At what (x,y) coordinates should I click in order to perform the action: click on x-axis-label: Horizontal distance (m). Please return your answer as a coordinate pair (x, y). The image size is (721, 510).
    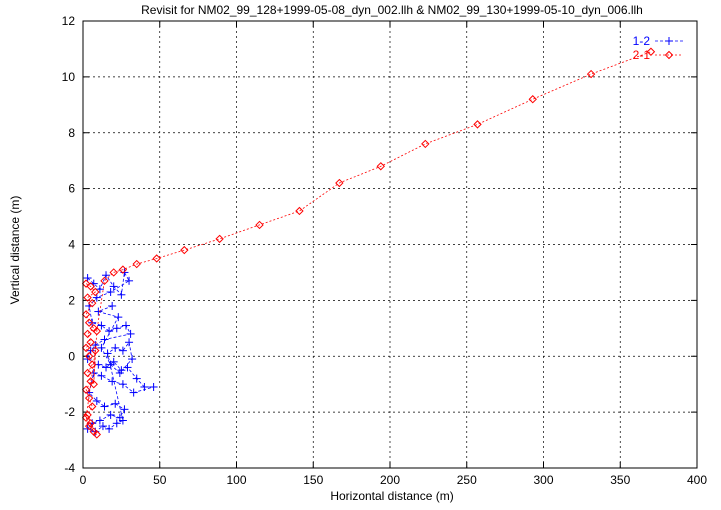
    Looking at the image, I should click on (391, 496).